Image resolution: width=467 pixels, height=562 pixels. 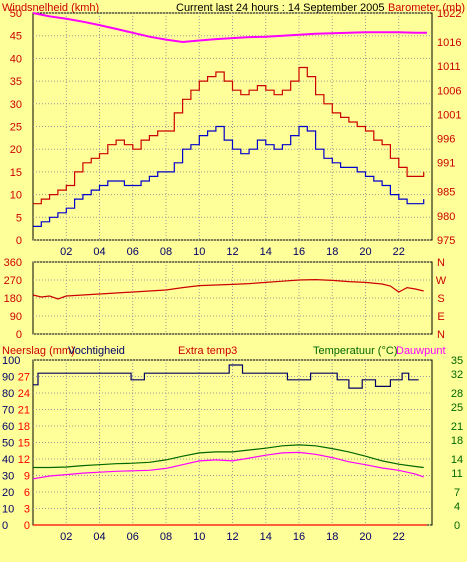 What do you see at coordinates (96, 351) in the screenshot?
I see `humidity-axis-title: Vochtigheid` at bounding box center [96, 351].